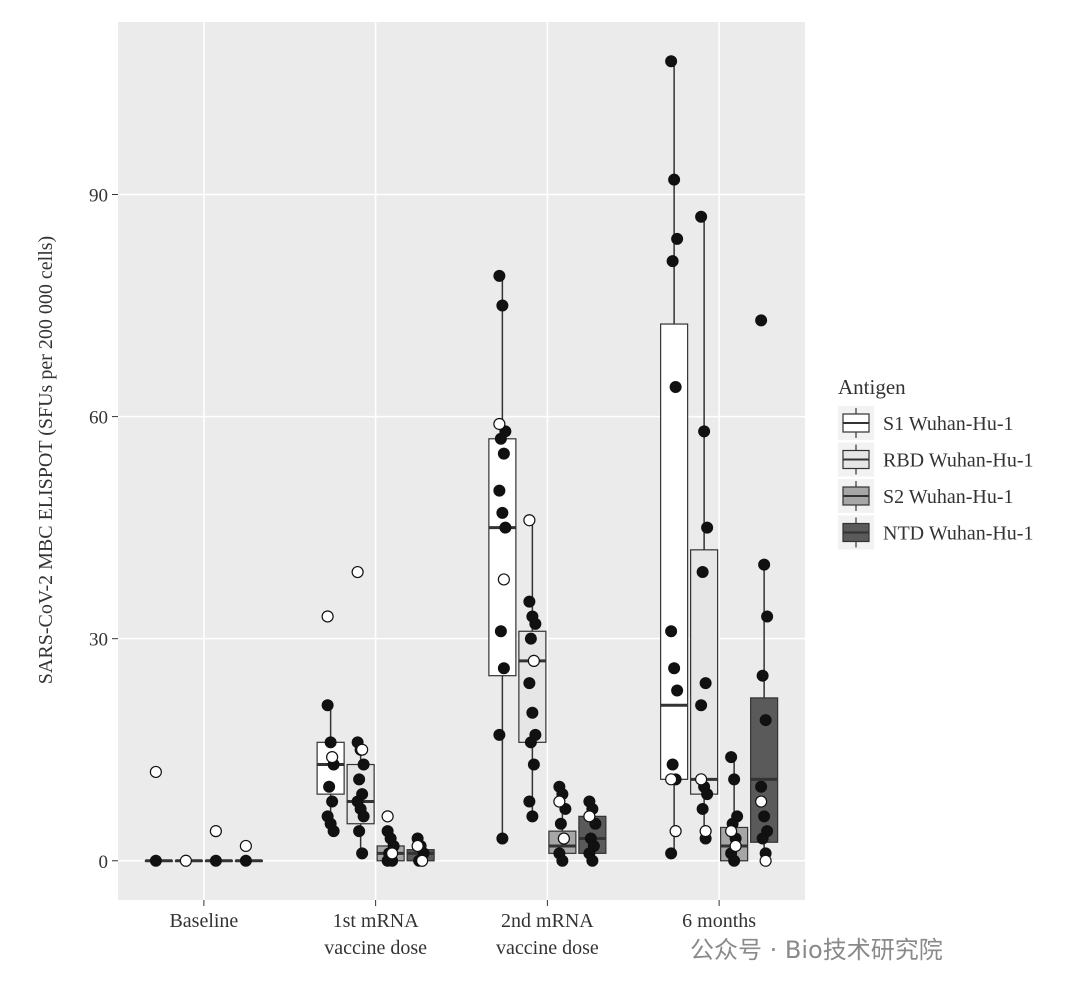 The height and width of the screenshot is (991, 1080). I want to click on x-tick-label: 1st mRNA vaccine dose, so click(375, 934).